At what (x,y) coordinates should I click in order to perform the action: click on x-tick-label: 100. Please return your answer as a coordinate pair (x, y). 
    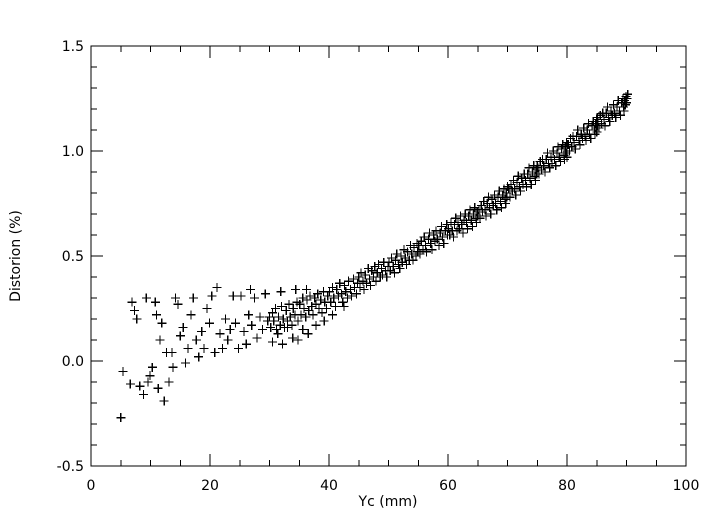
    Looking at the image, I should click on (686, 486).